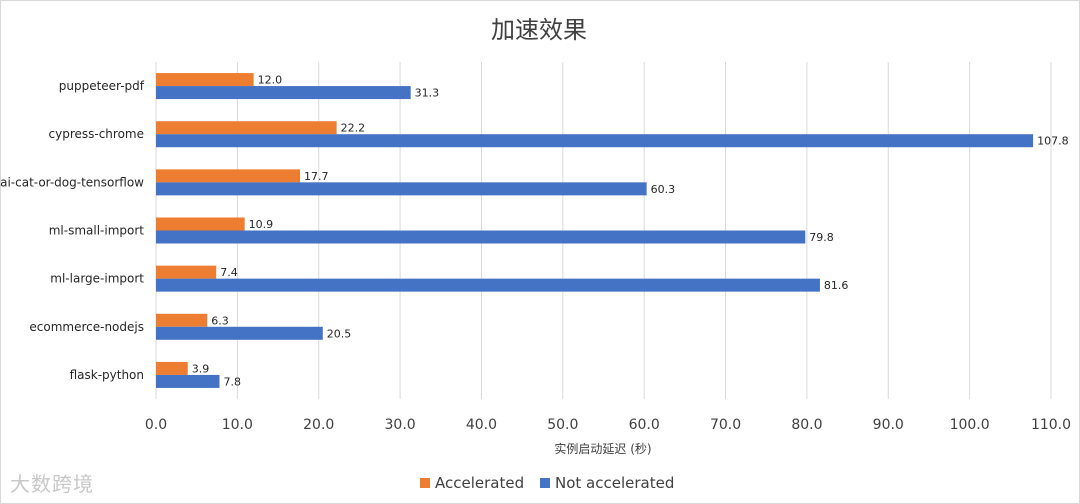  What do you see at coordinates (353, 128) in the screenshot?
I see `data-label: 22.2` at bounding box center [353, 128].